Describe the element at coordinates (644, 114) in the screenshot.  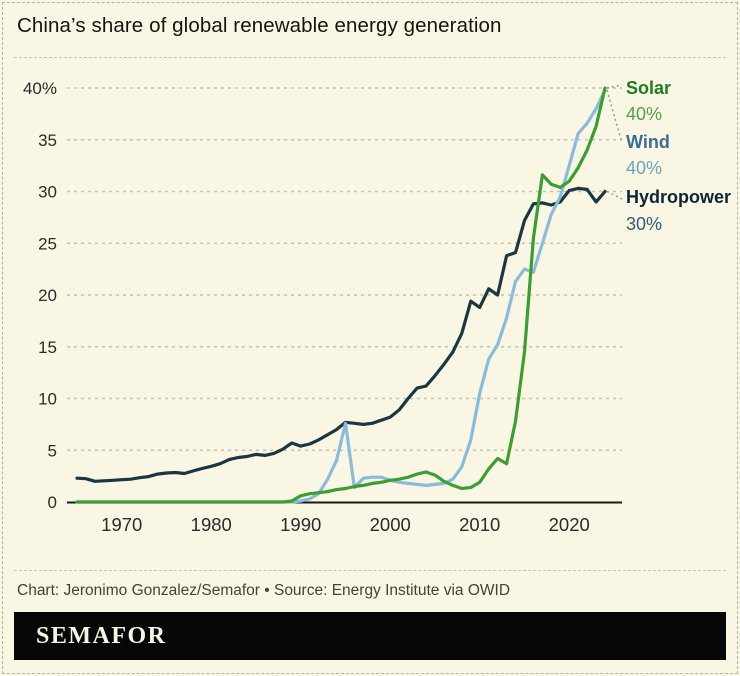
I see `legend-value-solar: 40%` at that location.